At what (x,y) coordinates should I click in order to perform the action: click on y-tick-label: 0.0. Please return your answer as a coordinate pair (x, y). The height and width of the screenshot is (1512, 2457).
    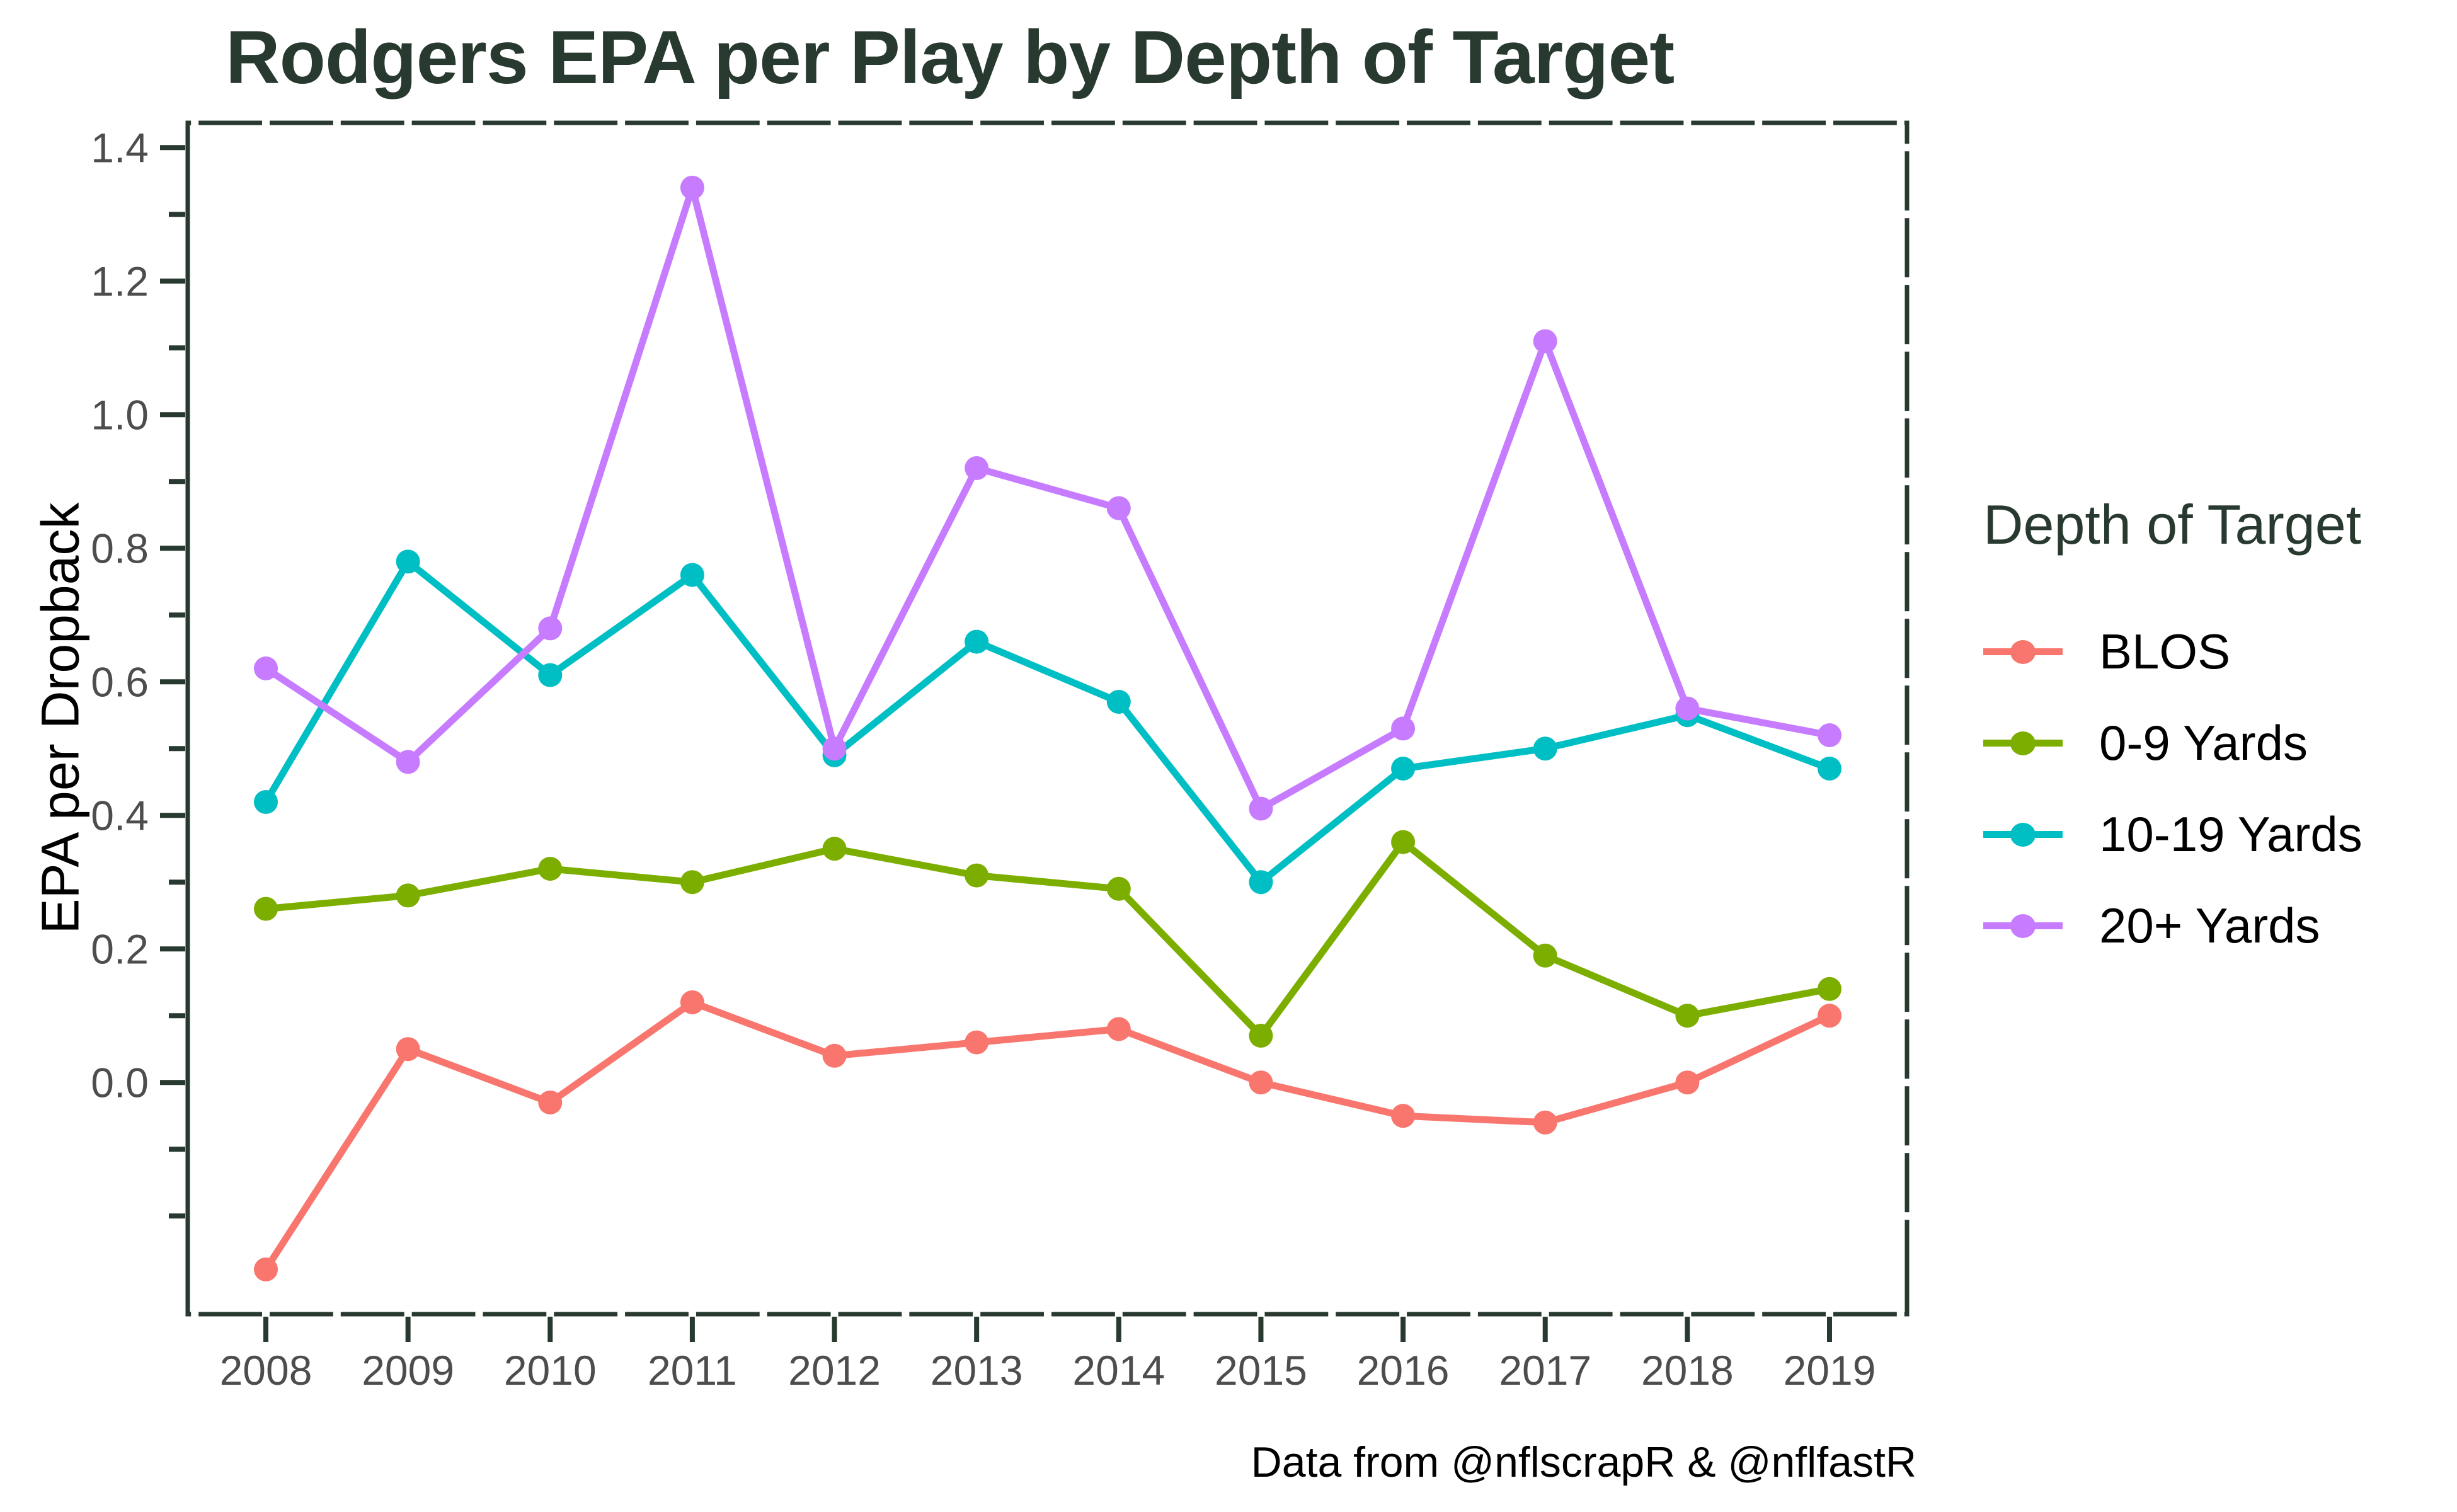
    Looking at the image, I should click on (120, 1082).